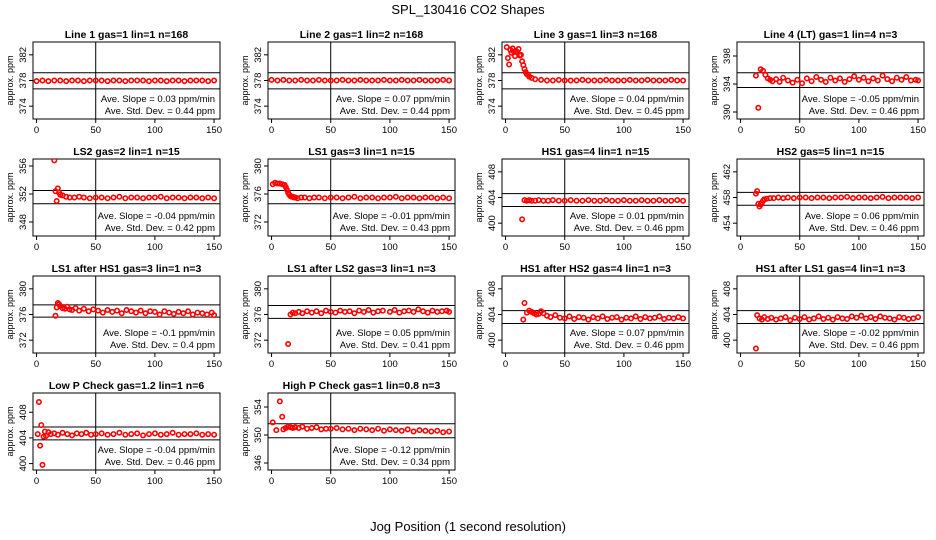 This screenshot has height=540, width=936. What do you see at coordinates (160, 111) in the screenshot?
I see `std-dev-annotation: Ave. Std. Dev. = 0.44 ppm` at bounding box center [160, 111].